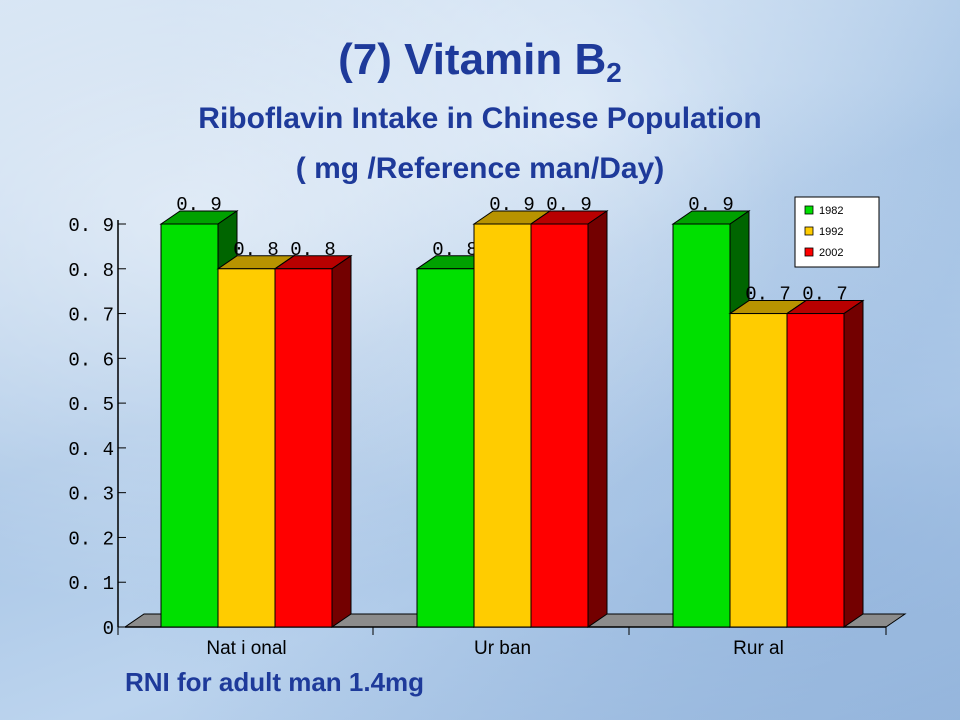  Describe the element at coordinates (831, 253) in the screenshot. I see `legend-entry: 2002` at that location.